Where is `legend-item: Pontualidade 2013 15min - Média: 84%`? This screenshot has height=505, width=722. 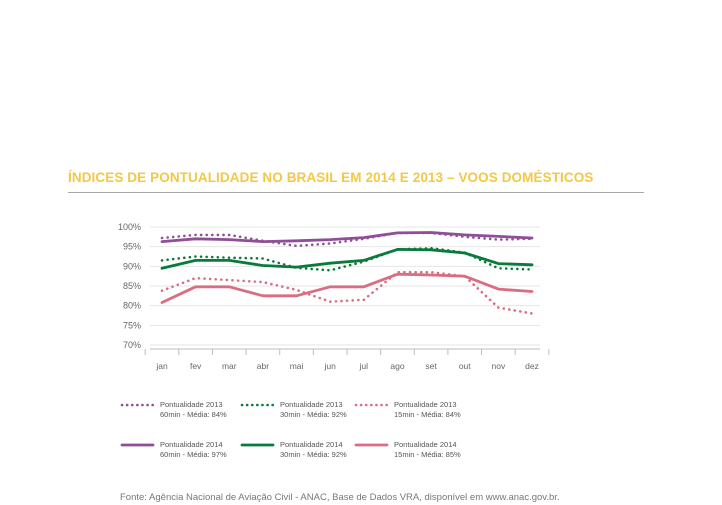 legend-item: Pontualidade 2013 15min - Média: 84% is located at coordinates (427, 410).